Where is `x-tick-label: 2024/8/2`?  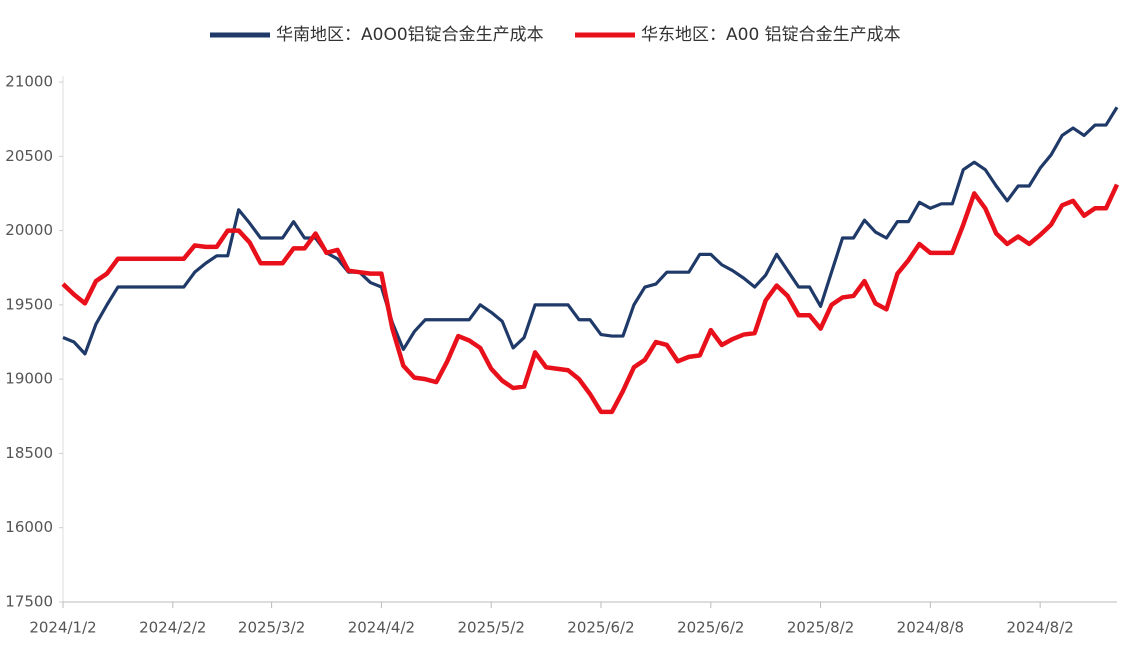
x-tick-label: 2024/8/2 is located at coordinates (1039, 628).